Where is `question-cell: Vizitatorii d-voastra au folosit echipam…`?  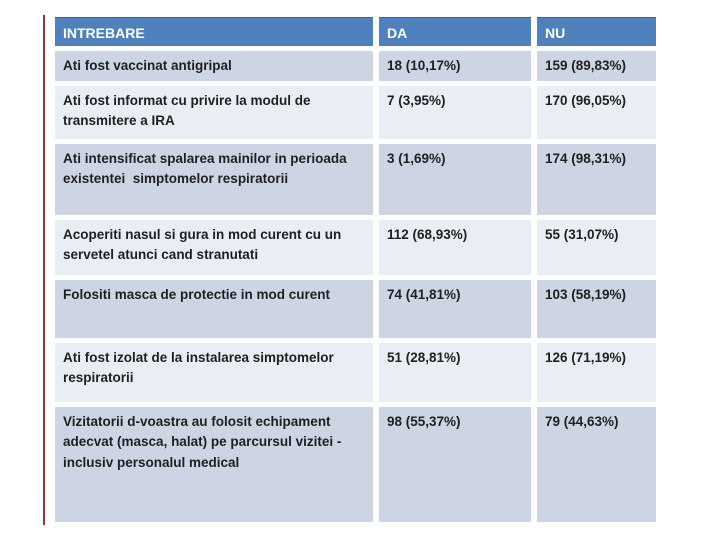
question-cell: Vizitatorii d-voastra au folosit echipam… is located at coordinates (214, 464).